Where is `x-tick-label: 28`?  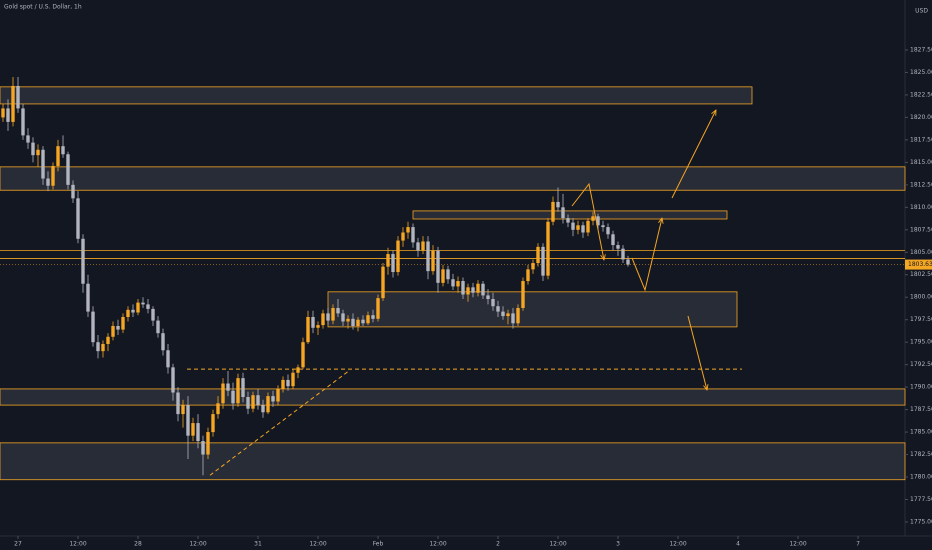
x-tick-label: 28 is located at coordinates (138, 544).